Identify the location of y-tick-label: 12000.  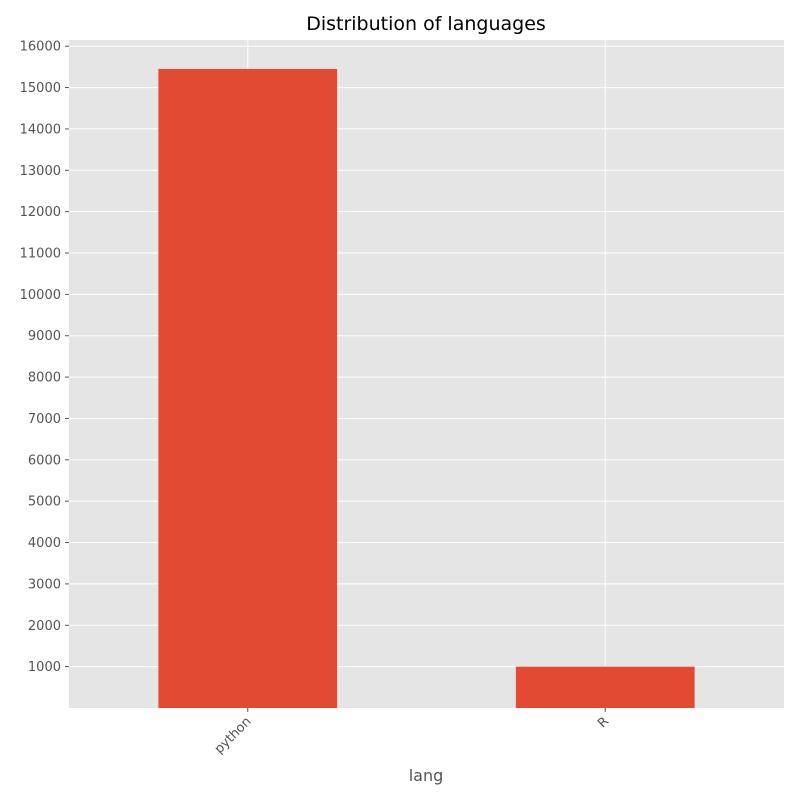
(40, 212).